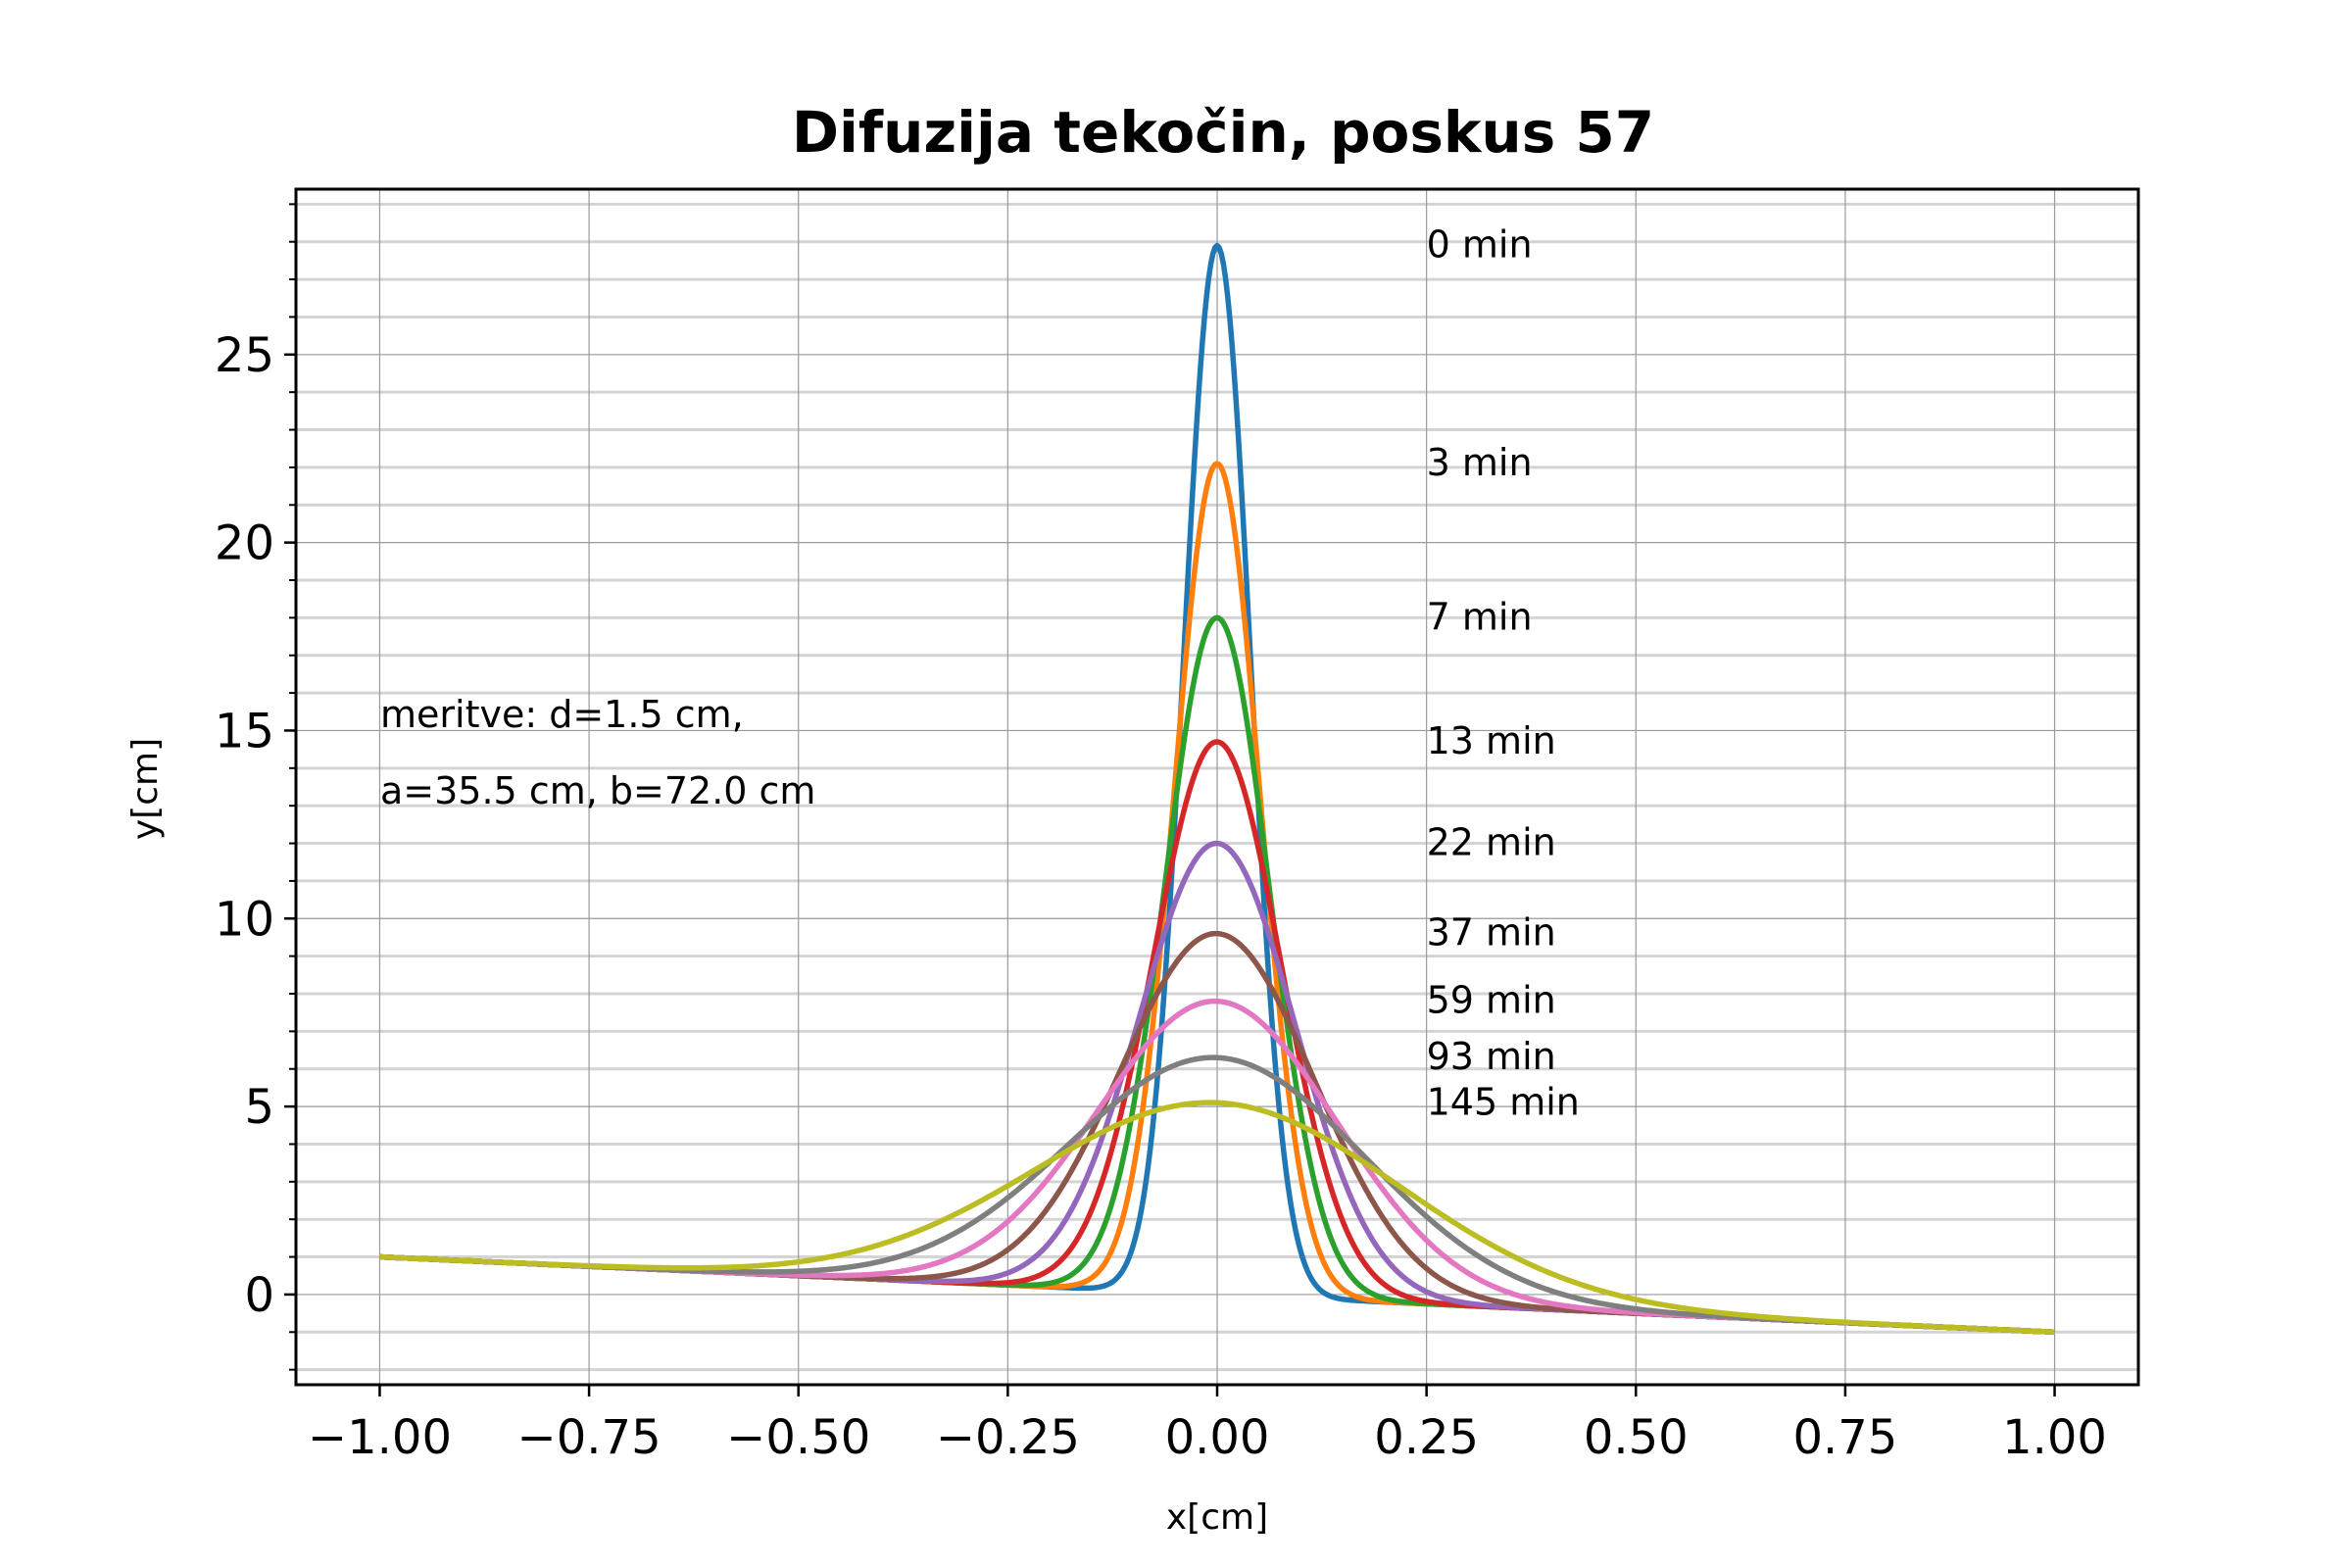  What do you see at coordinates (1503, 1101) in the screenshot?
I see `series-label-9: 145 min` at bounding box center [1503, 1101].